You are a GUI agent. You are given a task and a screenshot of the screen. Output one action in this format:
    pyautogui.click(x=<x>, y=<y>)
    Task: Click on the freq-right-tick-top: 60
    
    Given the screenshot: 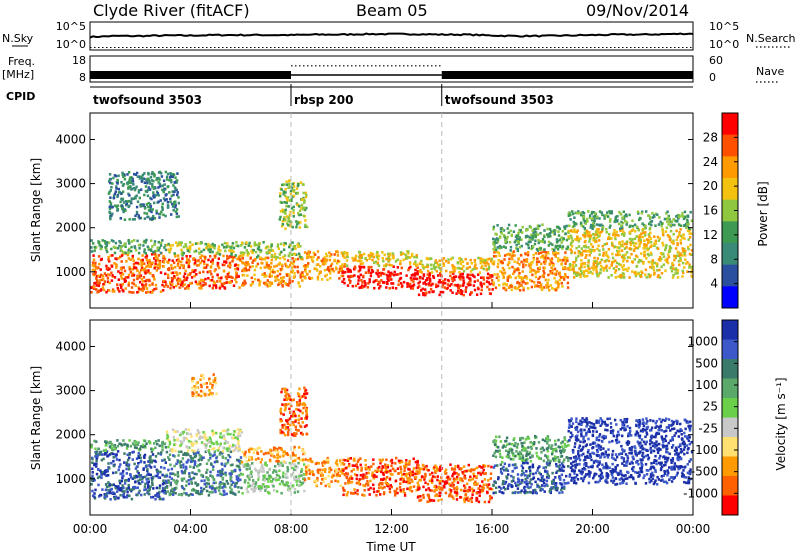 What is the action you would take?
    pyautogui.click(x=716, y=60)
    